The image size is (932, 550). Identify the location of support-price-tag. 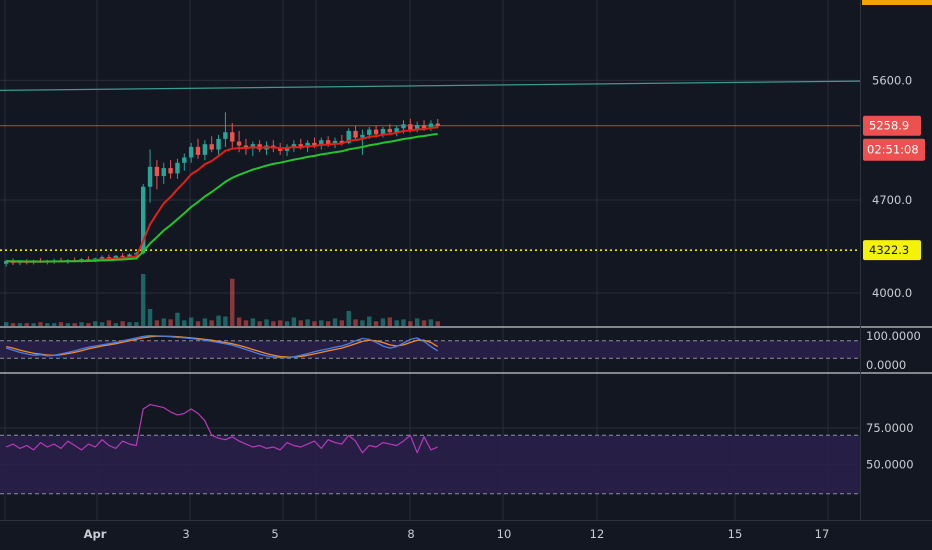
(892, 250).